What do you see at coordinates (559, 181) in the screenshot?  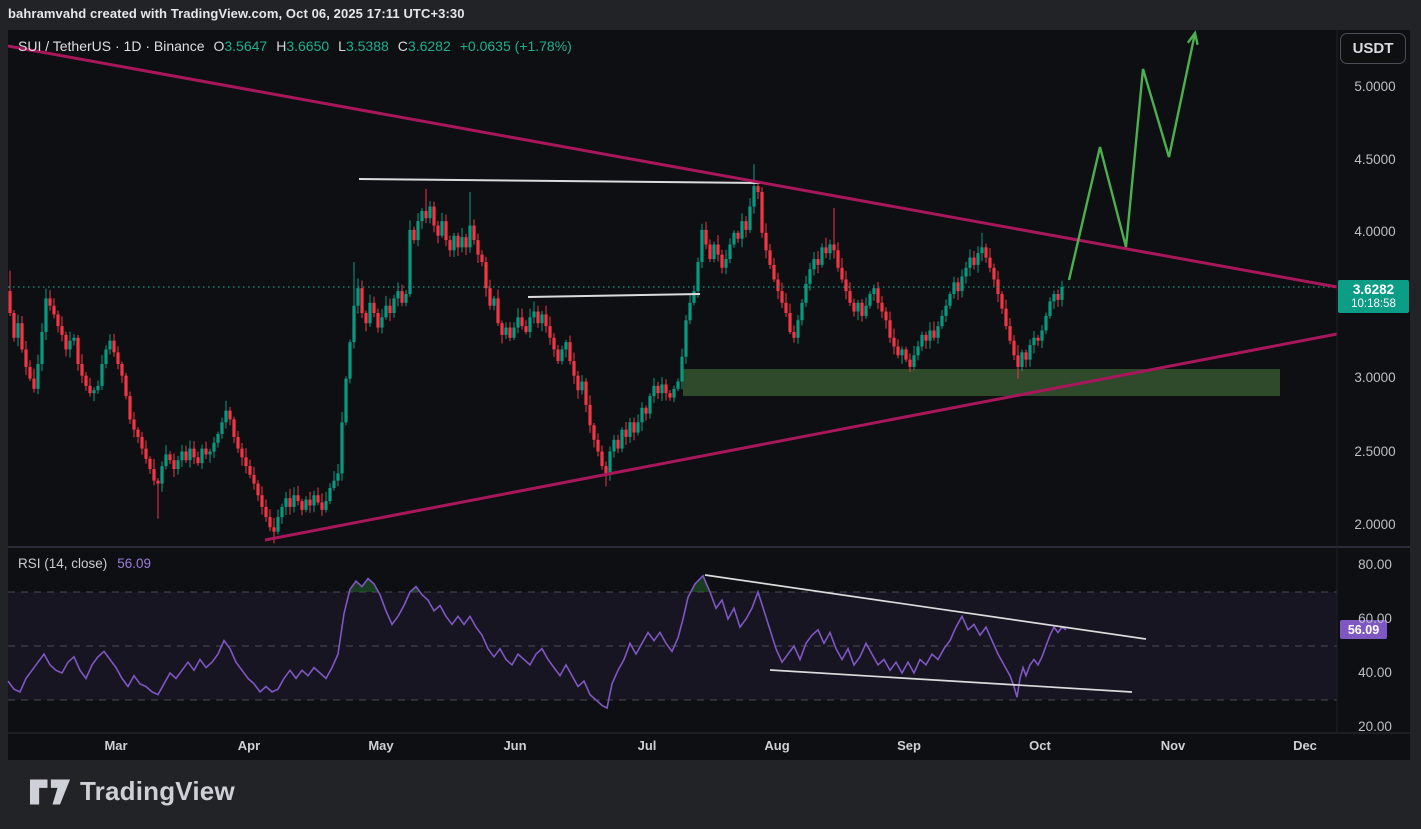 I see `resistance-line` at bounding box center [559, 181].